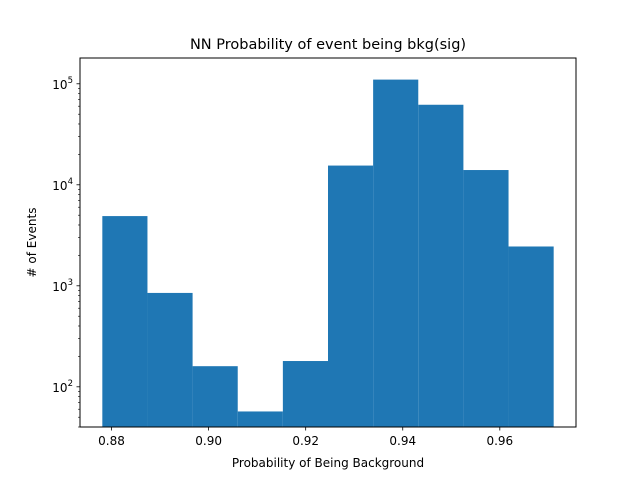  What do you see at coordinates (328, 463) in the screenshot?
I see `x-axis-label: Probability of Being Background` at bounding box center [328, 463].